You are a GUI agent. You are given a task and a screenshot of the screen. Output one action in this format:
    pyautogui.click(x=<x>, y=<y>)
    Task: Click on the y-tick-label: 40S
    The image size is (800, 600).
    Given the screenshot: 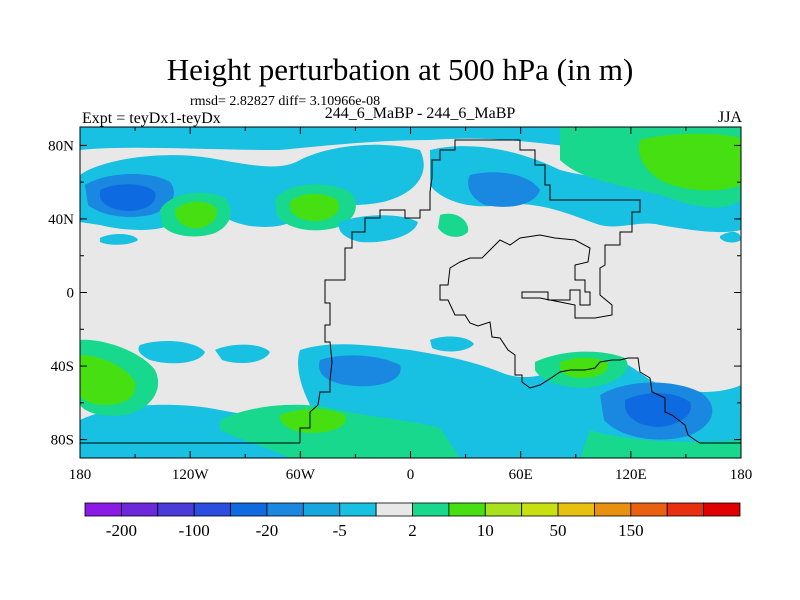 What is the action you would take?
    pyautogui.click(x=62, y=367)
    